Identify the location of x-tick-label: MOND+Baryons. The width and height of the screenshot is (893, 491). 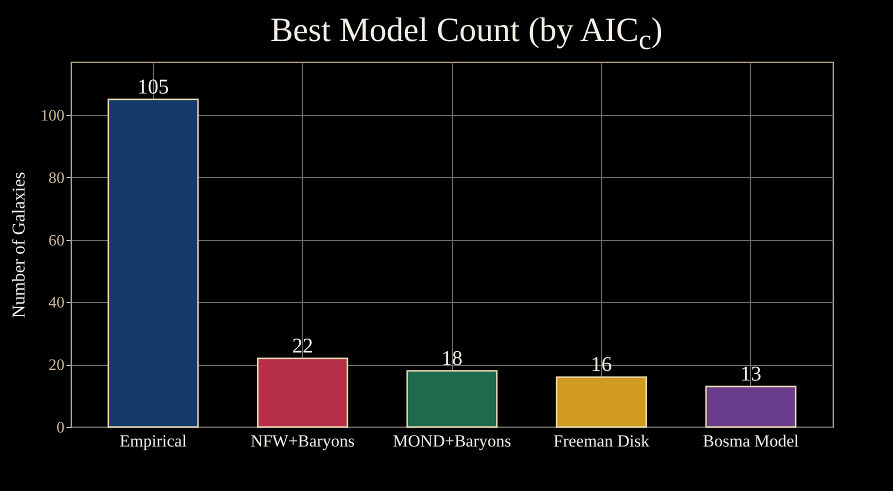
(452, 441).